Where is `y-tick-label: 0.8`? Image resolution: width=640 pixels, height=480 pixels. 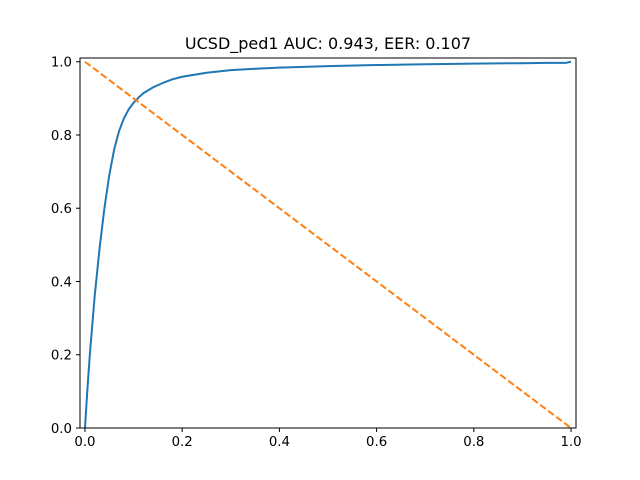
y-tick-label: 0.8 is located at coordinates (61, 136).